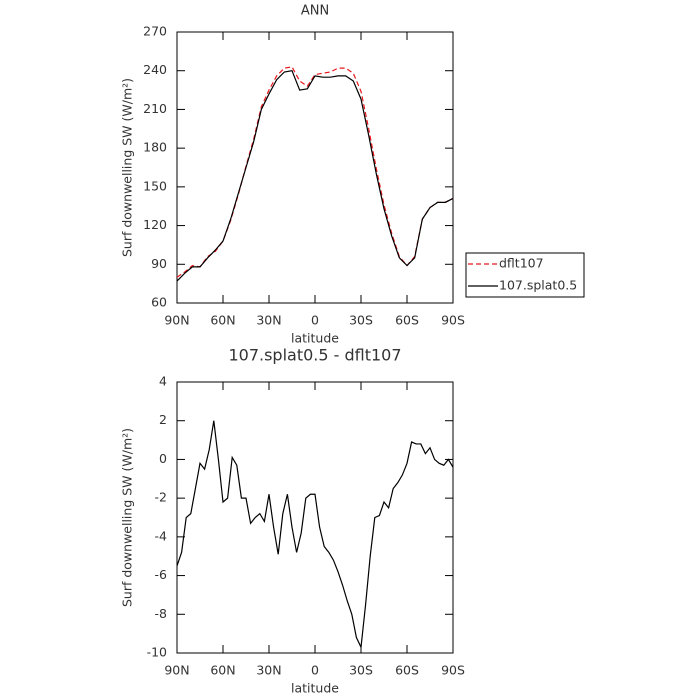  I want to click on y-tick-label: 90, so click(159, 263).